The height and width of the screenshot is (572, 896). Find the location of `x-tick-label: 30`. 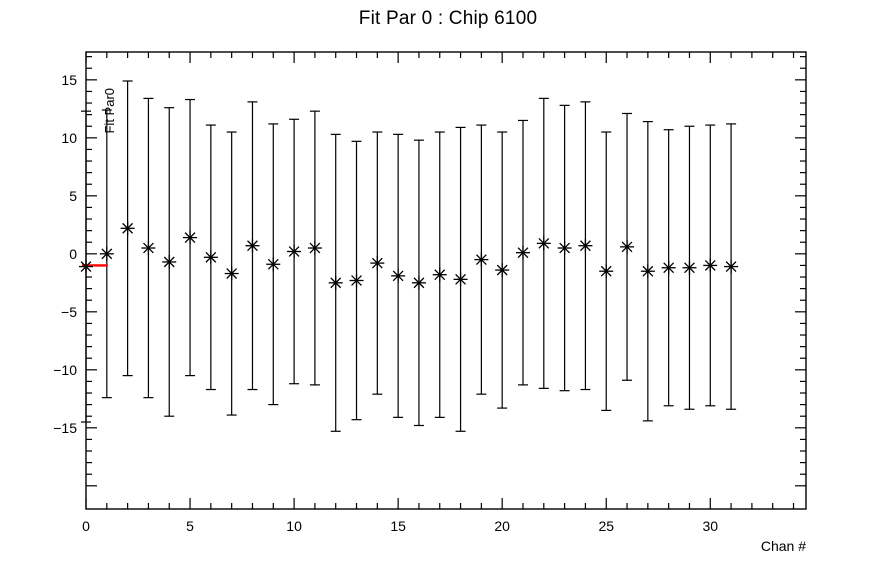

x-tick-label: 30 is located at coordinates (710, 526).